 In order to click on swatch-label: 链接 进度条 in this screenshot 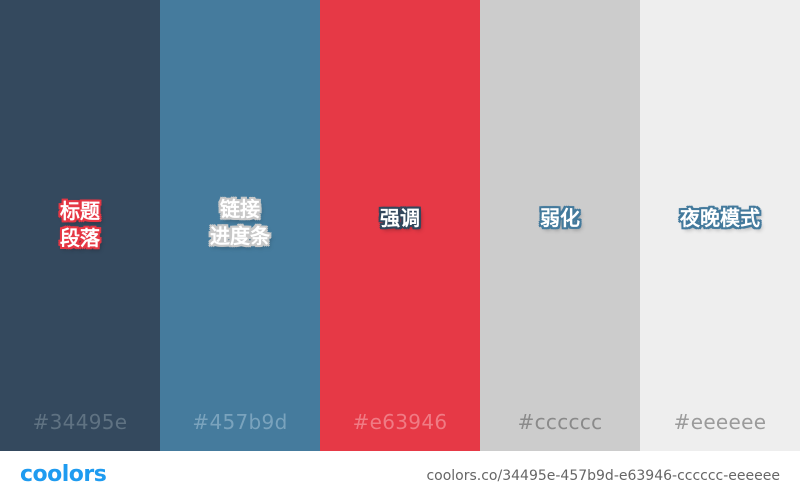, I will do `click(240, 223)`.